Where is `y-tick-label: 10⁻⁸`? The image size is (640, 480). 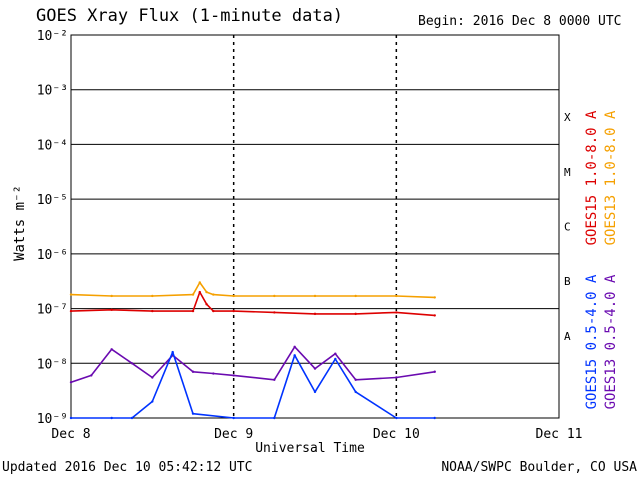 y-tick-label: 10⁻⁸ is located at coordinates (52, 364).